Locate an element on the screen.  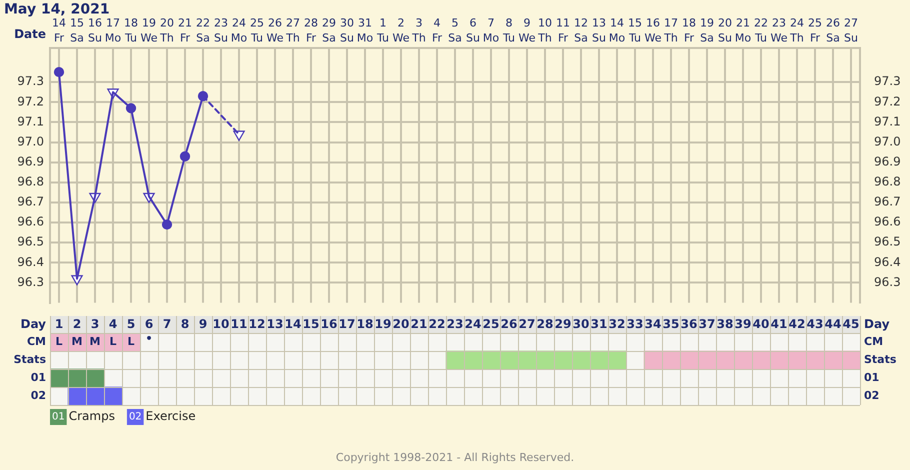
x-tick-label: 43 is located at coordinates (815, 324).